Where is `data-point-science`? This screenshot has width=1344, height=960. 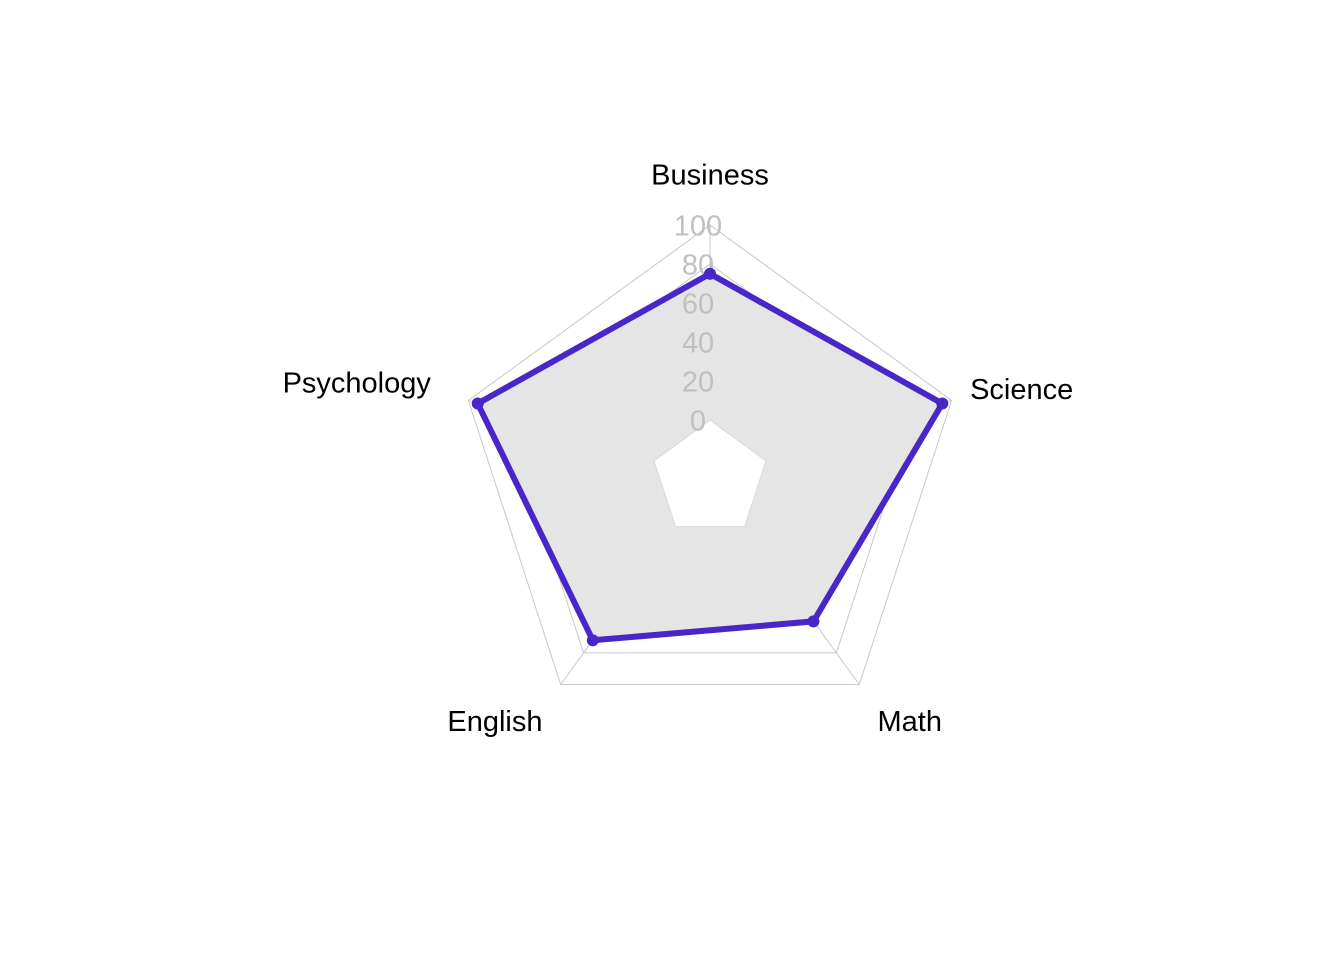
data-point-science is located at coordinates (942, 403).